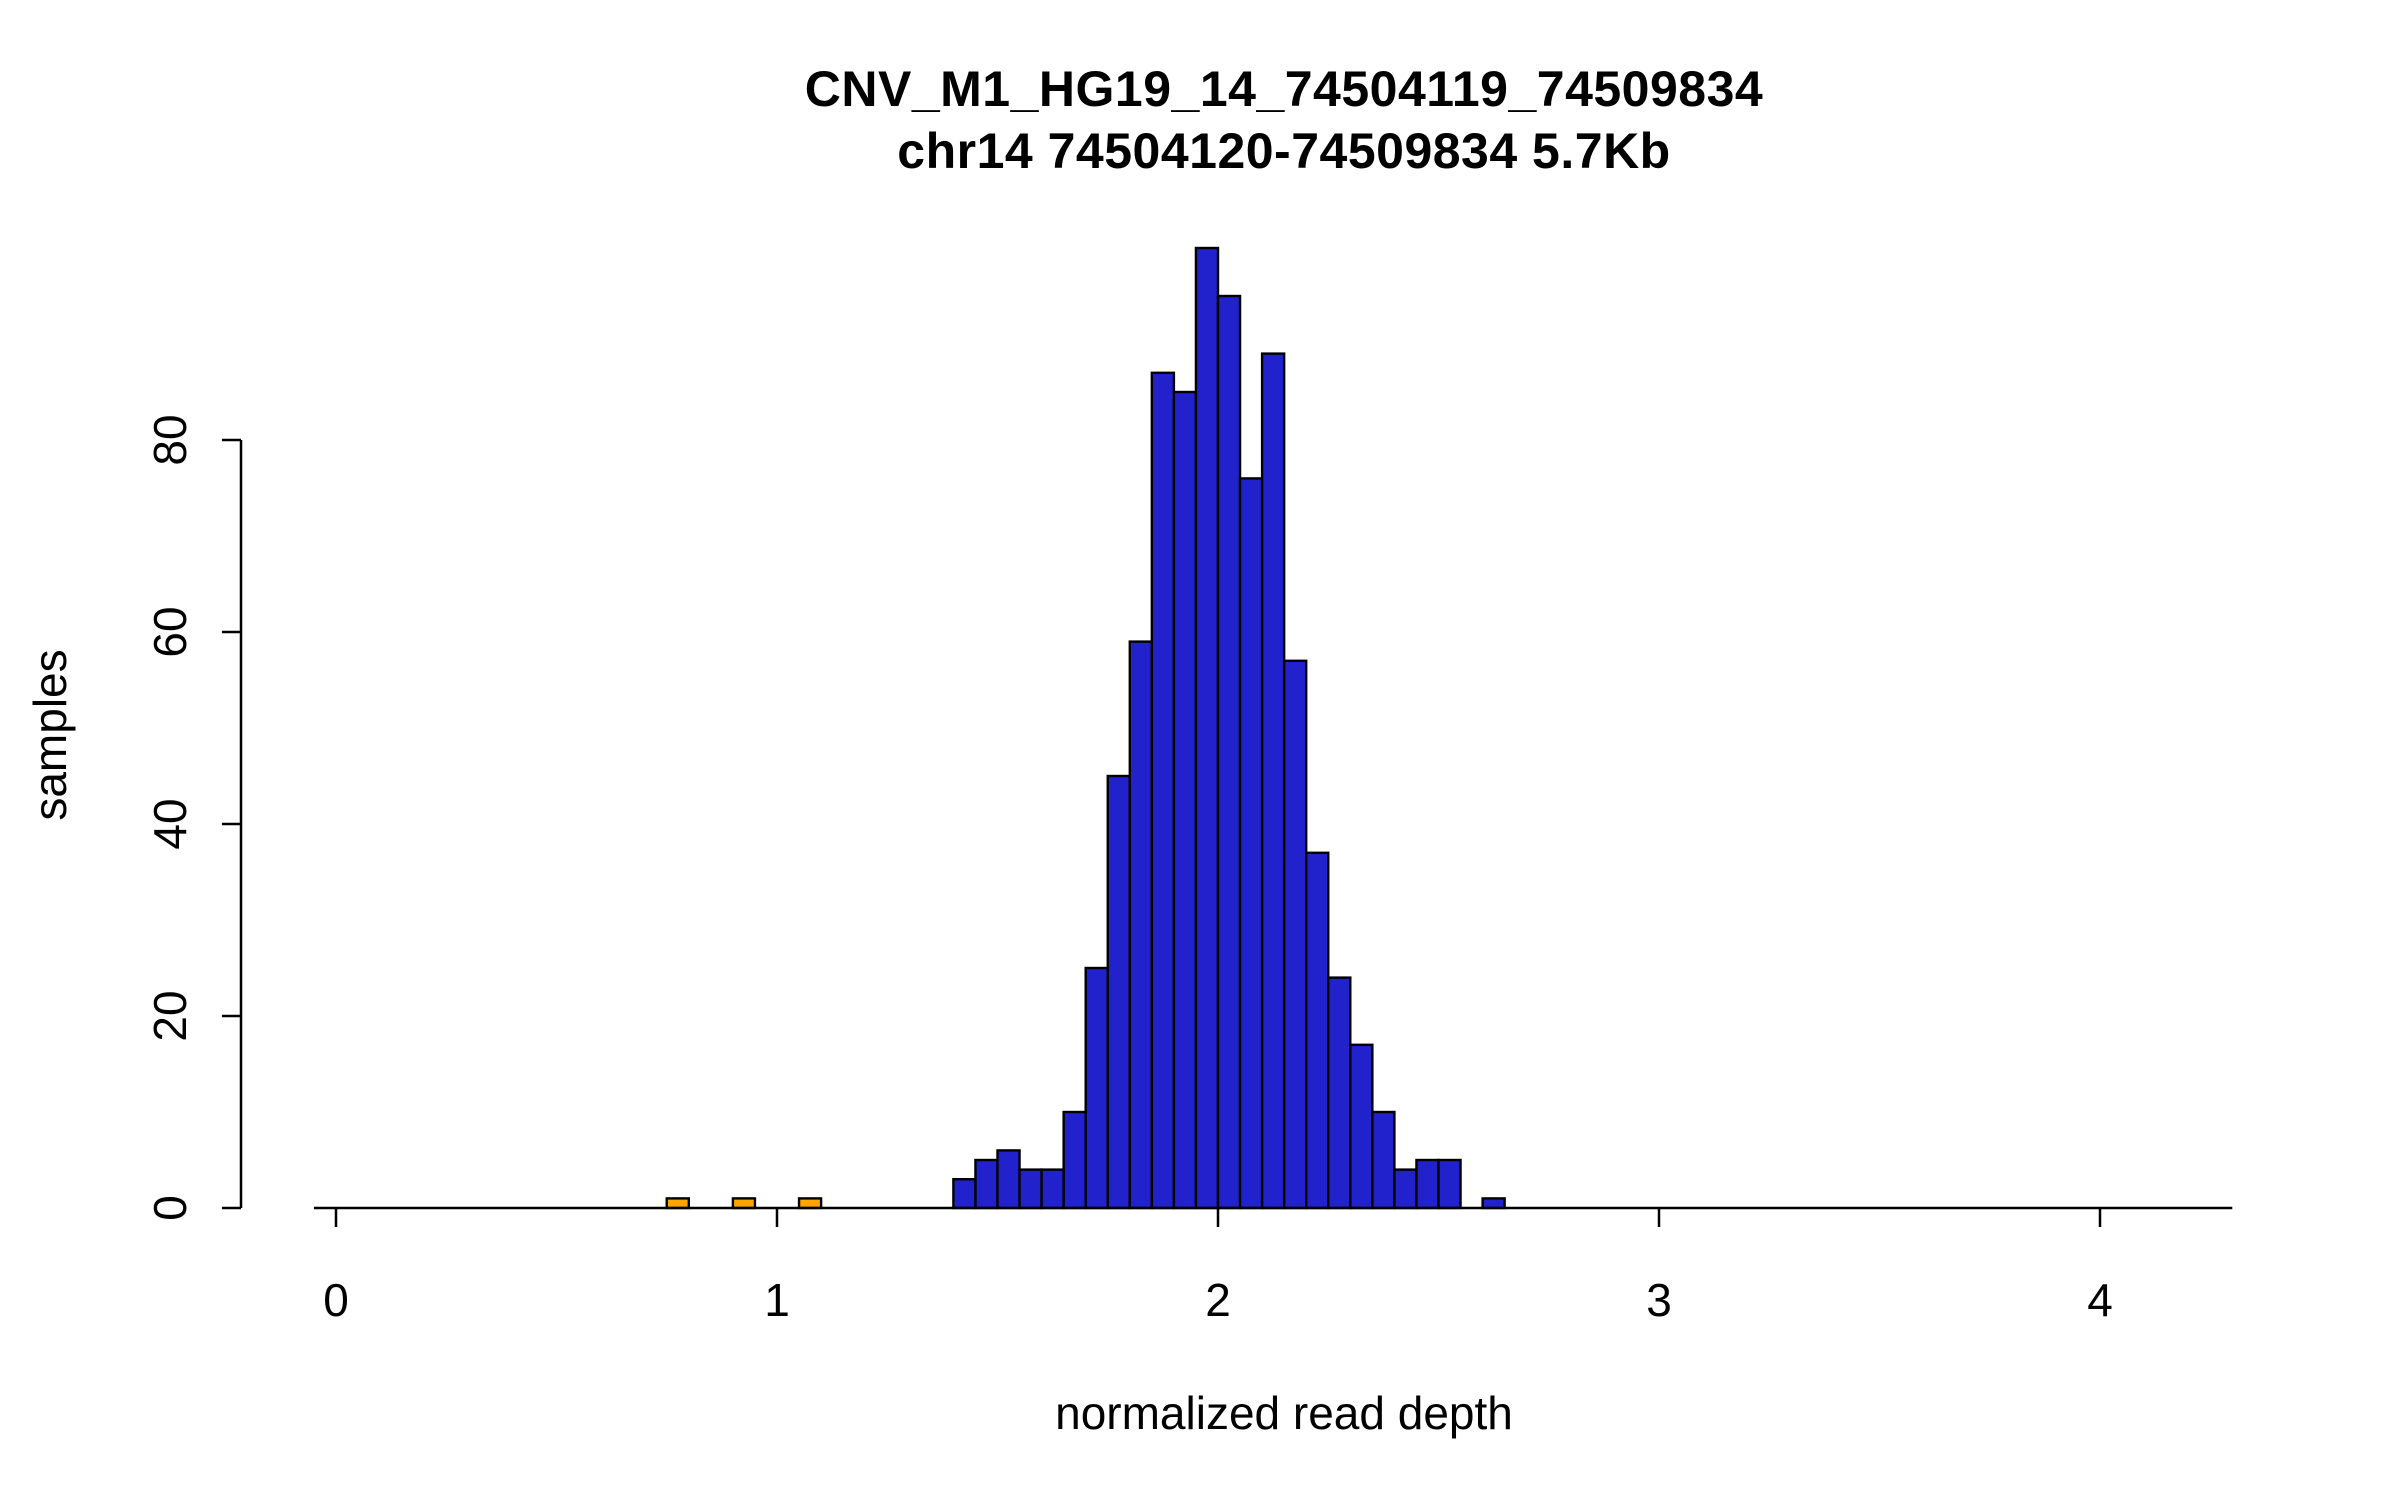  What do you see at coordinates (170, 439) in the screenshot?
I see `y-axis-tick-label: 80` at bounding box center [170, 439].